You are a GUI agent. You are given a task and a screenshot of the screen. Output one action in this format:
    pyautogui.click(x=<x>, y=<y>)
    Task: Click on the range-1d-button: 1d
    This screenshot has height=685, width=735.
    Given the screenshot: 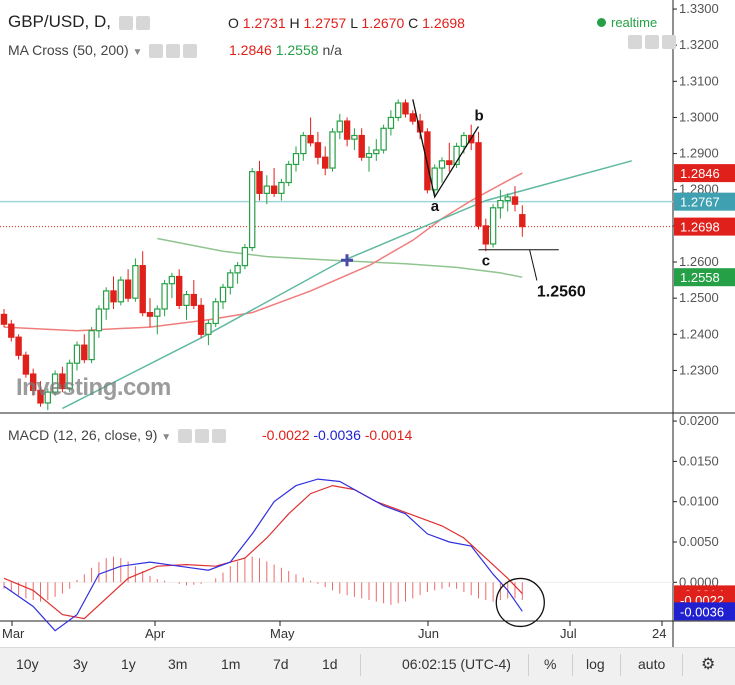 What is the action you would take?
    pyautogui.click(x=330, y=664)
    